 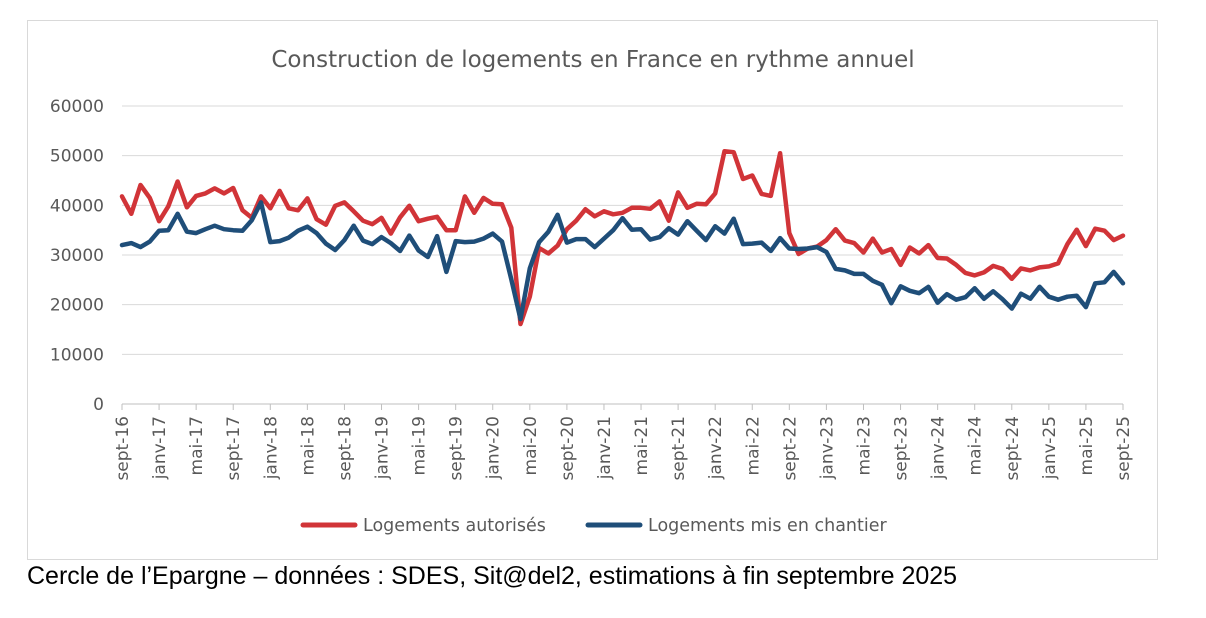 I want to click on x-tick-label: sept-19, so click(x=457, y=448).